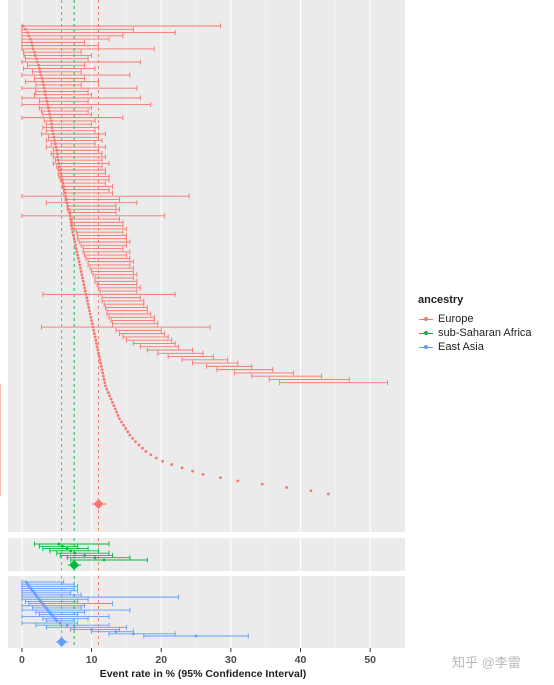 The height and width of the screenshot is (685, 554). I want to click on x-tick-label: 0, so click(22, 660).